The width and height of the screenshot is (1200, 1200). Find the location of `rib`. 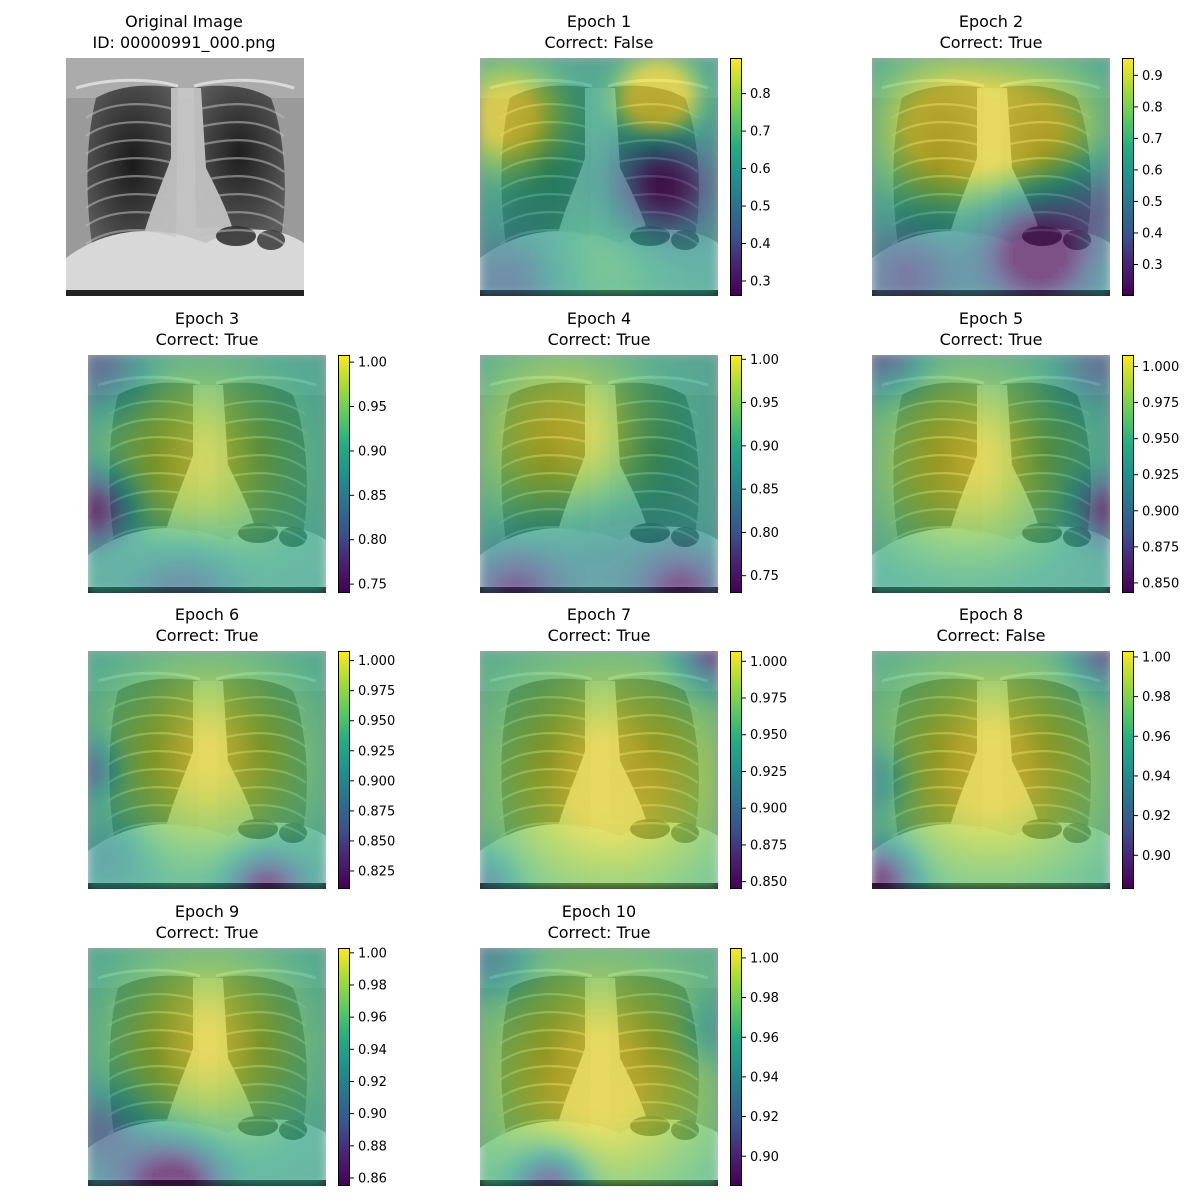

rib is located at coordinates (240, 201).